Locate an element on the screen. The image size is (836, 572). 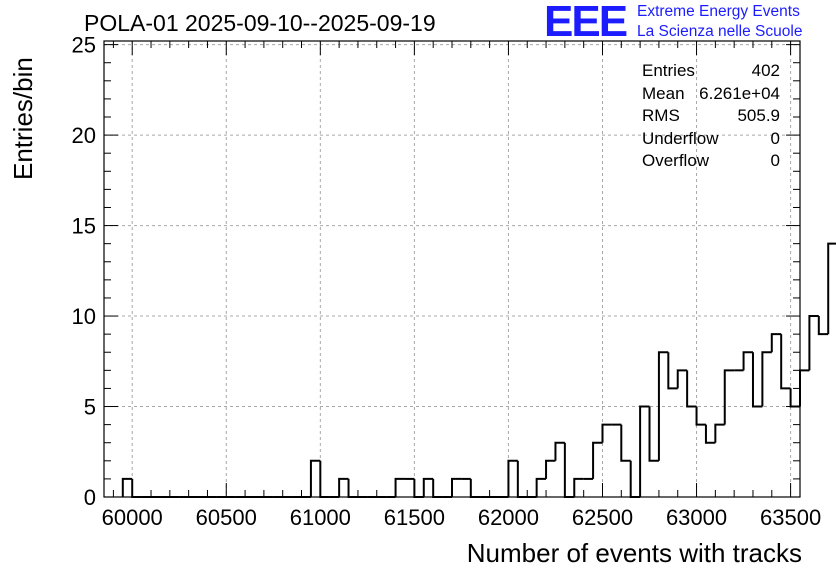
y-axis-title: Entries/bin is located at coordinates (23, 118).